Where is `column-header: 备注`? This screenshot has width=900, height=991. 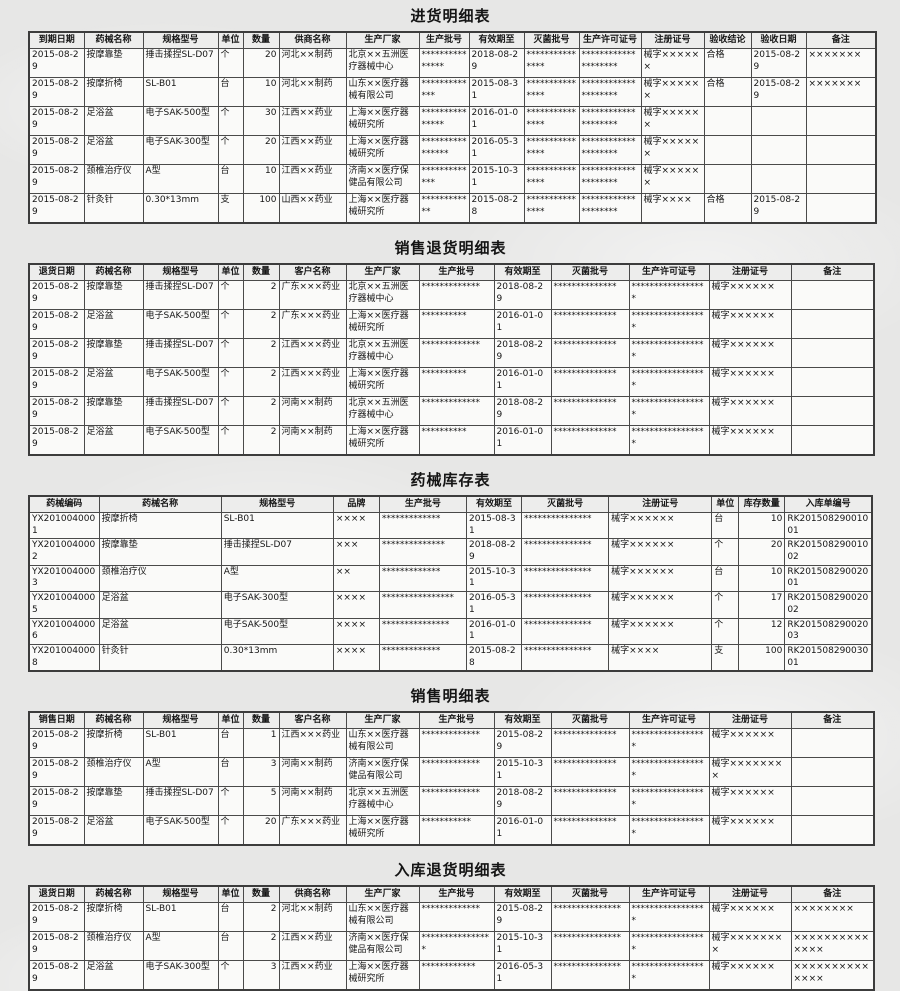 column-header: 备注 is located at coordinates (832, 894).